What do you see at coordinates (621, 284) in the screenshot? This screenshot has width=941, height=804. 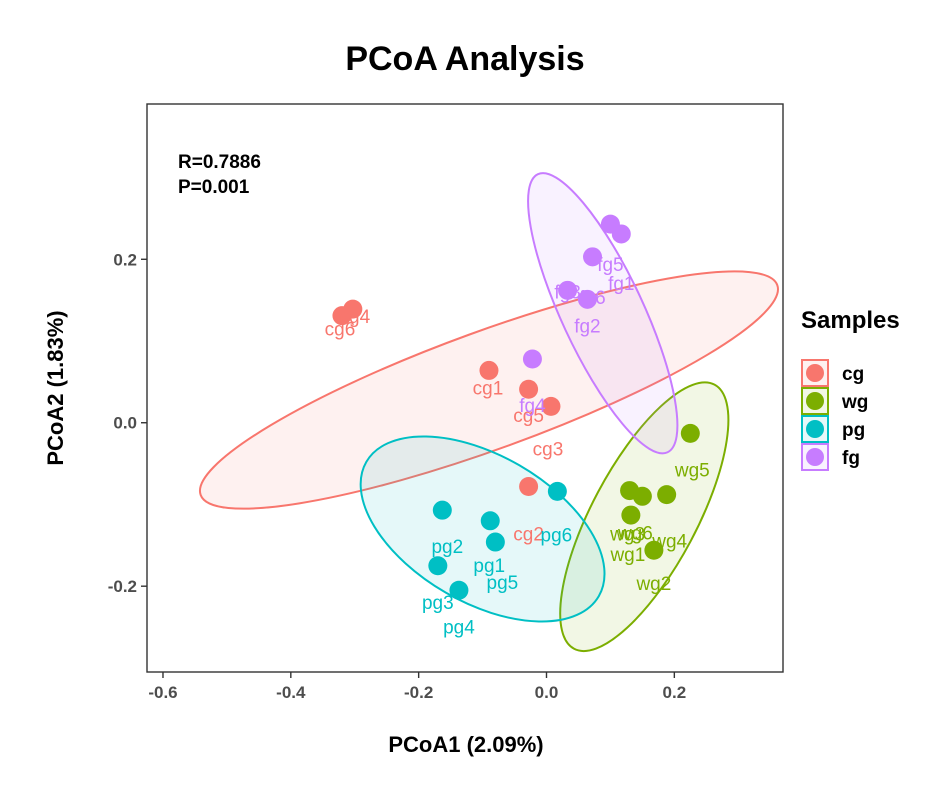 I see `point-label-fg1: fg1` at bounding box center [621, 284].